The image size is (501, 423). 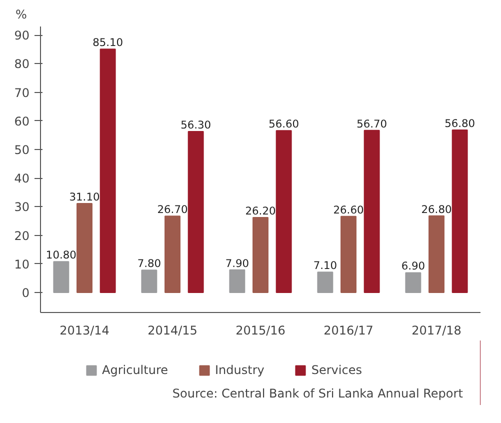 What do you see at coordinates (84, 197) in the screenshot?
I see `data-label: 31.10` at bounding box center [84, 197].